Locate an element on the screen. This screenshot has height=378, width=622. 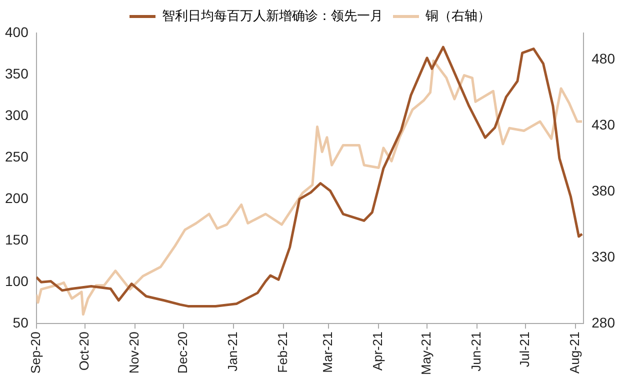
x-tick-label: Jun-21 is located at coordinates (476, 352).